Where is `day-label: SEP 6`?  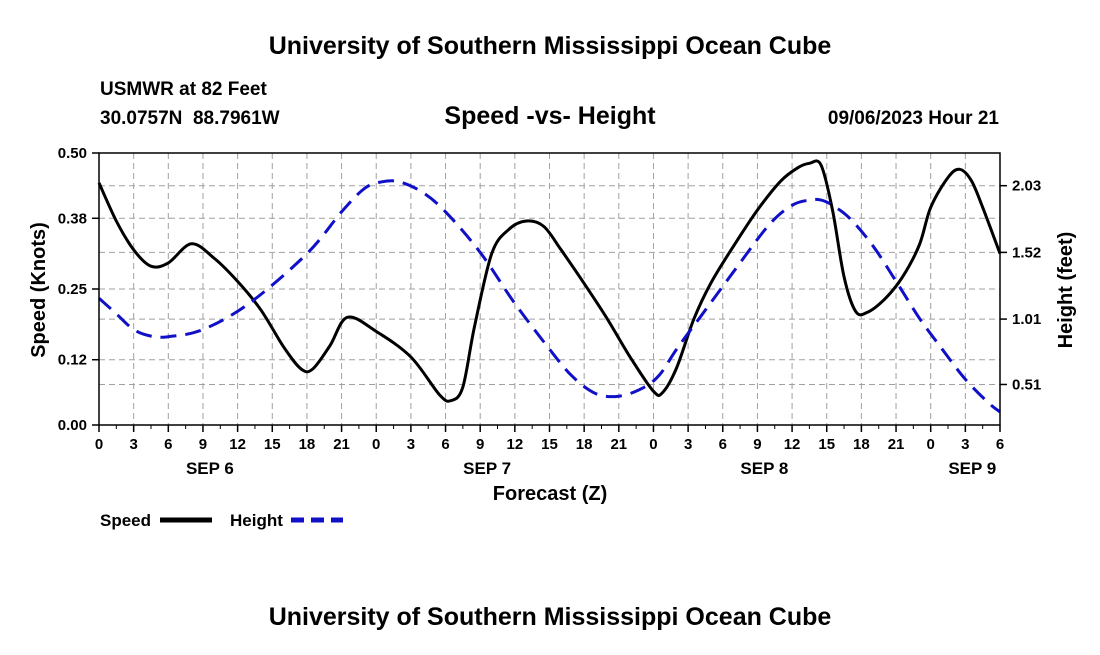 day-label: SEP 6 is located at coordinates (210, 468).